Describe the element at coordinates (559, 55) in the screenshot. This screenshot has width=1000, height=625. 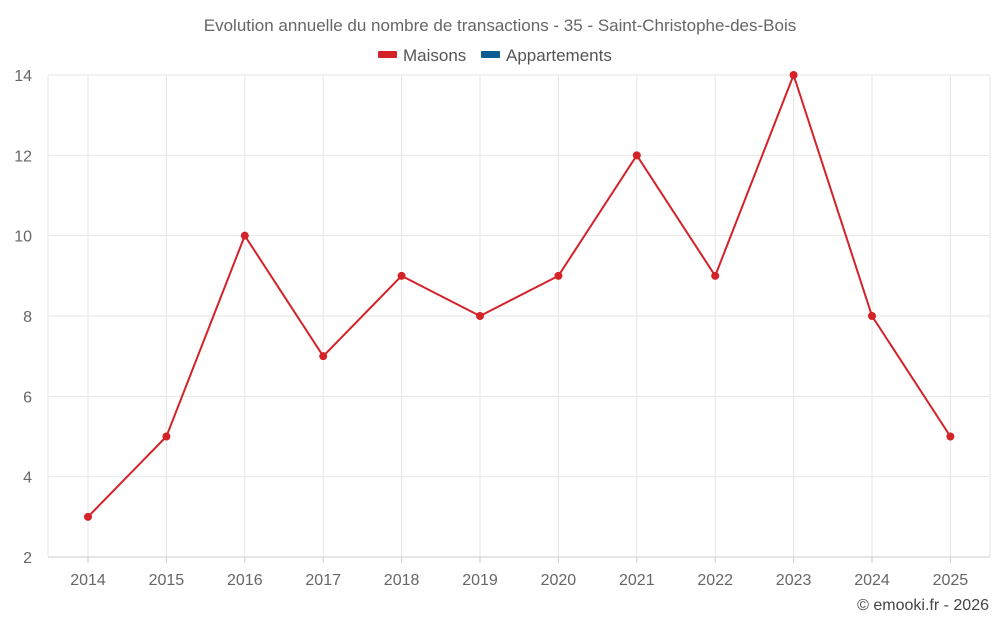
I see `legend-label-appartements: Appartements` at that location.